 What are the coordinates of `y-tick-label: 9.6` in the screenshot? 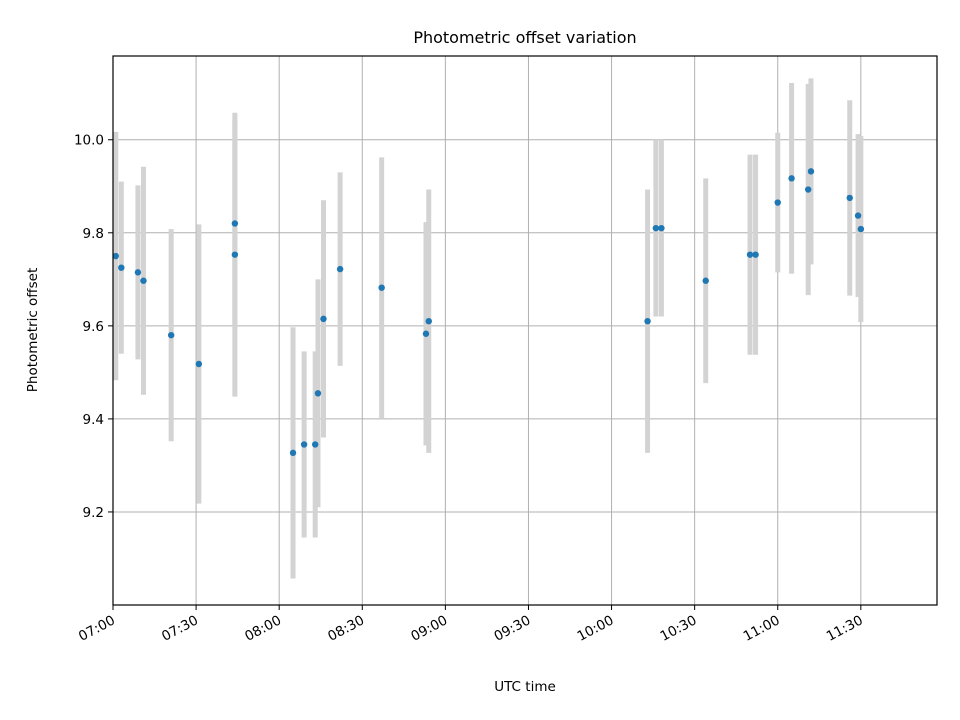 It's located at (93, 327).